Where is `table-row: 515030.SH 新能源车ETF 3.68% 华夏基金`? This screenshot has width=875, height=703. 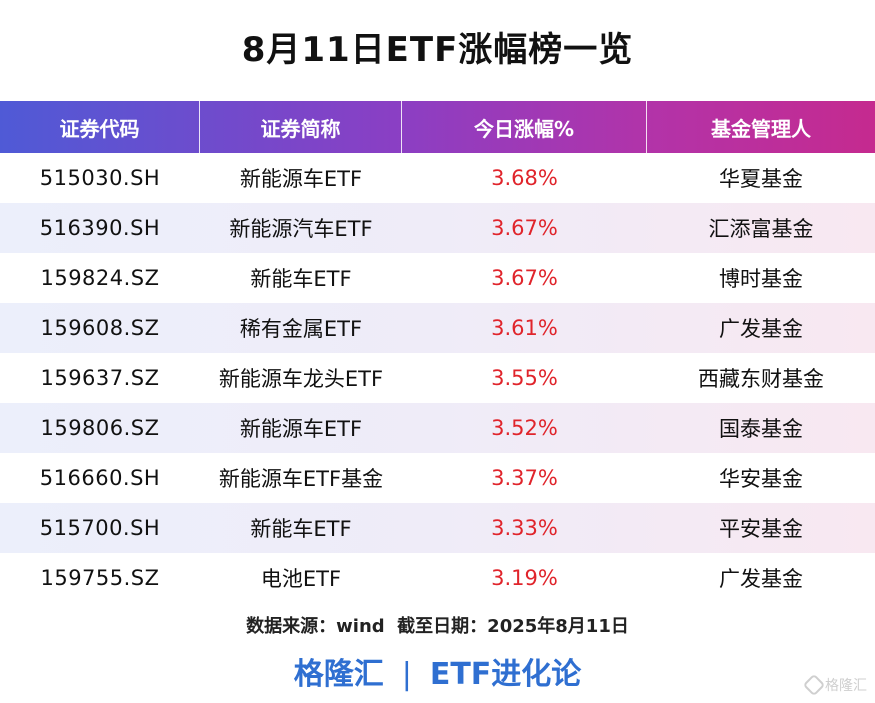 table-row: 515030.SH 新能源车ETF 3.68% 华夏基金 is located at coordinates (437, 178).